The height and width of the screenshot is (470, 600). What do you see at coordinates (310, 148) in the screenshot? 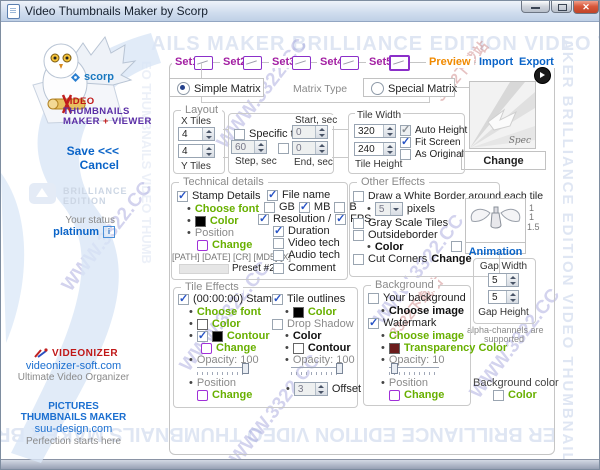
I see `end-sec-spinner: 0` at bounding box center [310, 148].